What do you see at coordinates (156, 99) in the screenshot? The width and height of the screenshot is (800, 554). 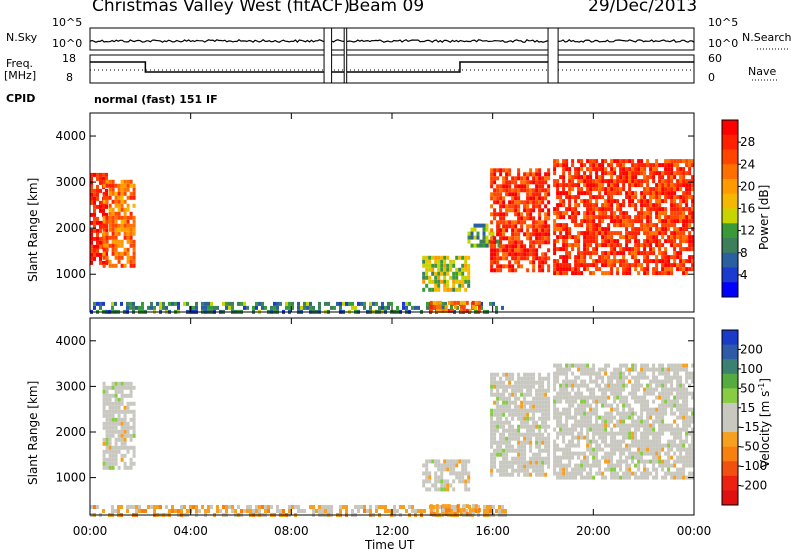 I see `cpid-value: normal (fast) 151 IF` at bounding box center [156, 99].